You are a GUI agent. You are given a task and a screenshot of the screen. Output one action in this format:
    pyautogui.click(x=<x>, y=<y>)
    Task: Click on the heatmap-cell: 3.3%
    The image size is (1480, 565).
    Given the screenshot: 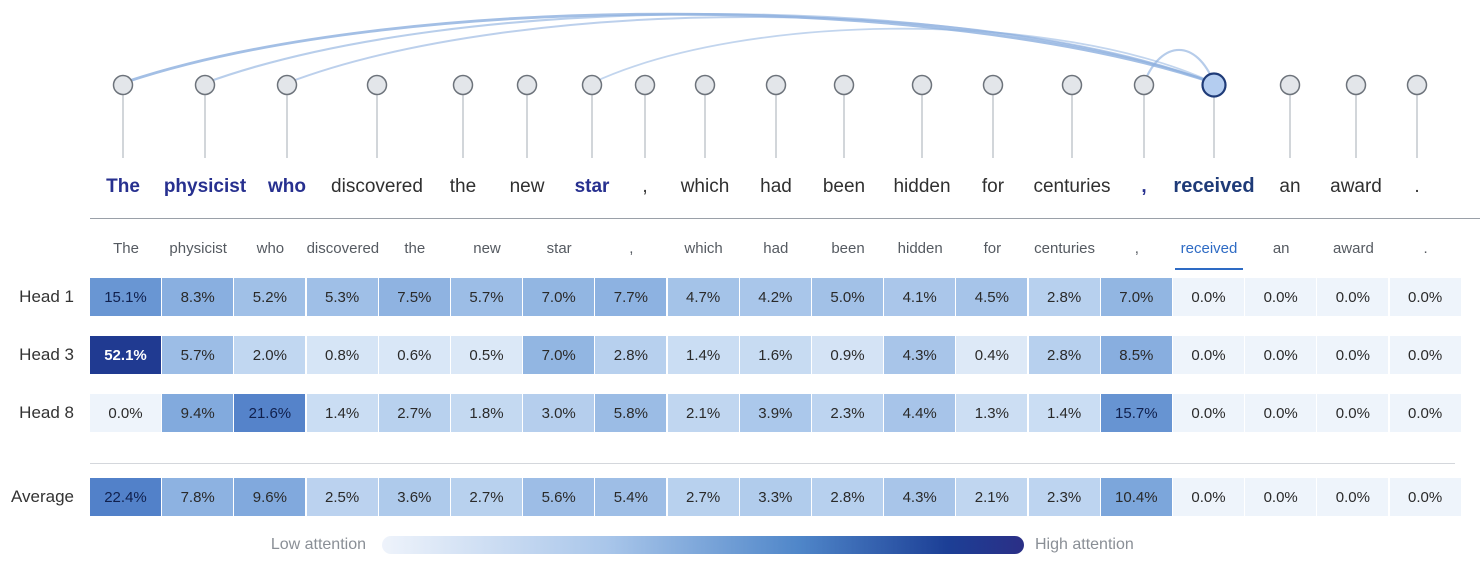 What is the action you would take?
    pyautogui.click(x=775, y=497)
    